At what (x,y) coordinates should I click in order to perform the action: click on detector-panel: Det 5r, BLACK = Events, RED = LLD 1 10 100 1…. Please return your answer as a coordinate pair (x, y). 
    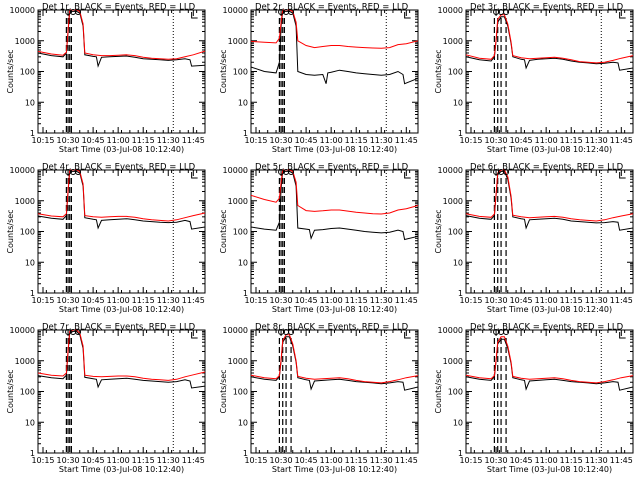
    Looking at the image, I should click on (319, 238).